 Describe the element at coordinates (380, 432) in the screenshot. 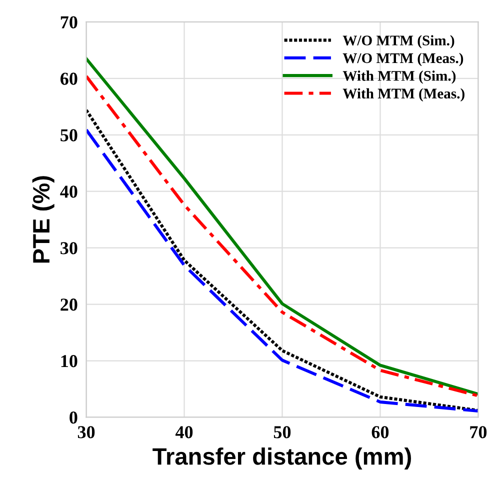

I see `x-tick-label: 60` at that location.